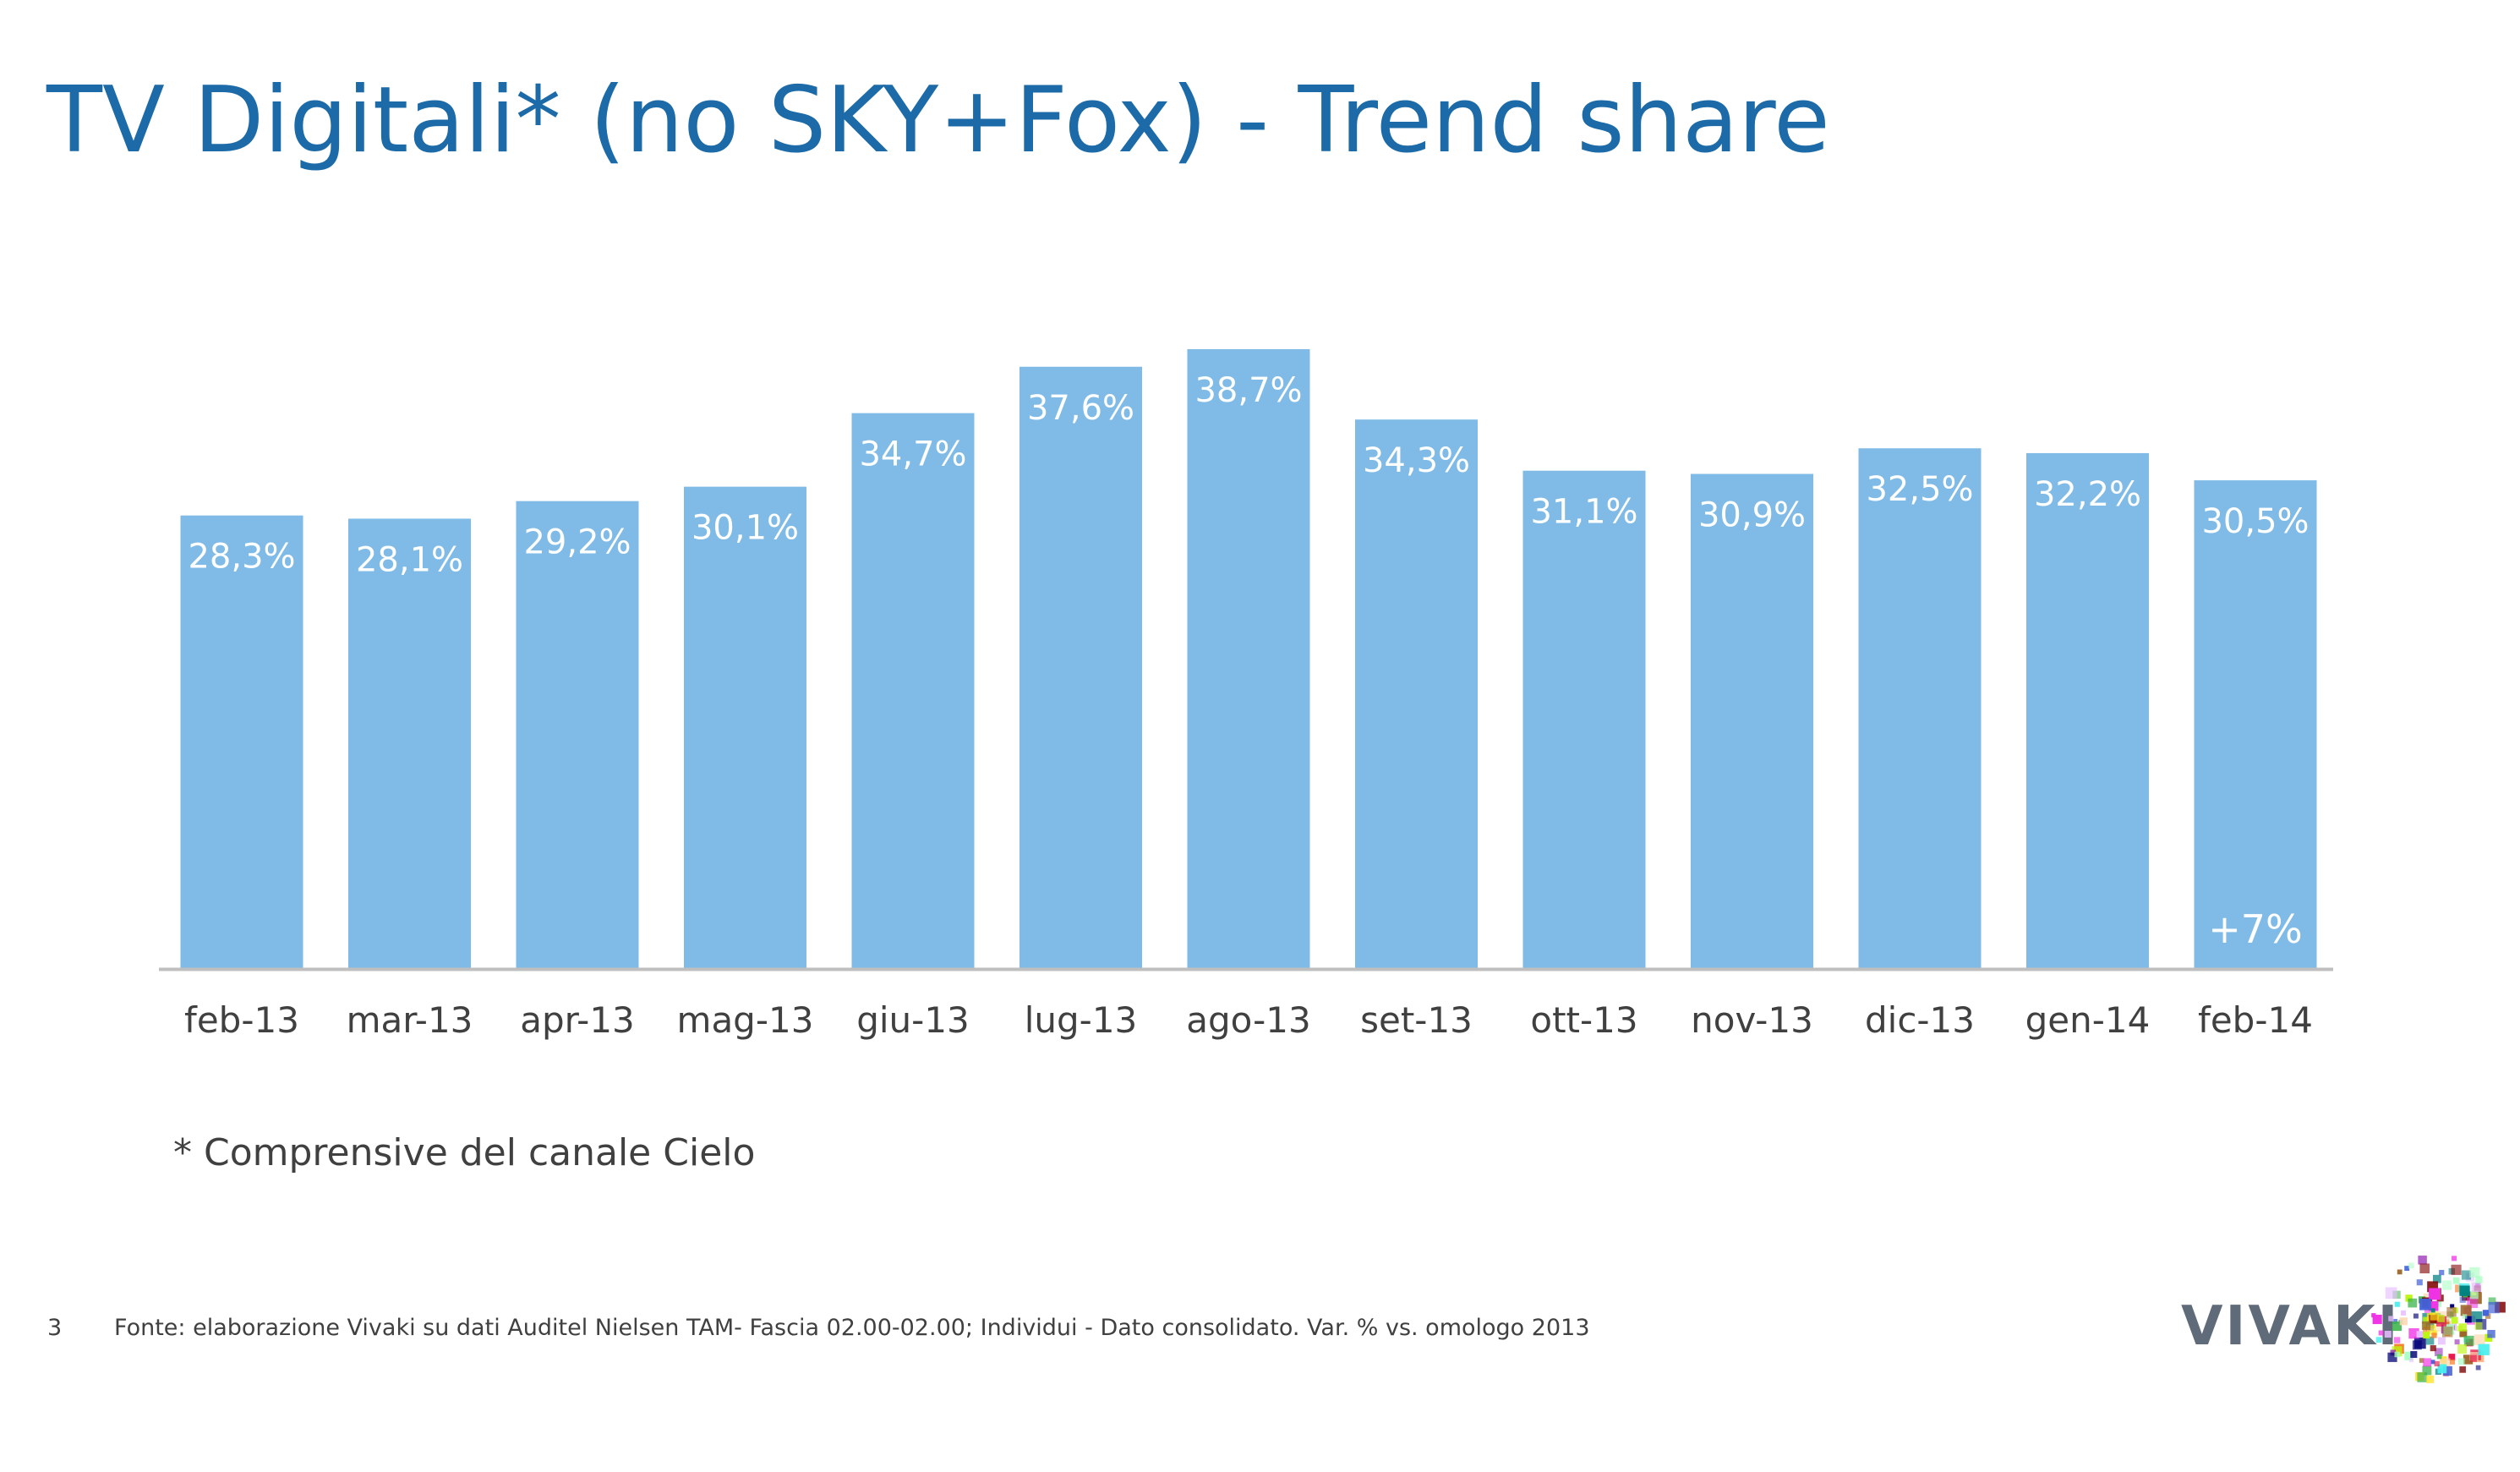 This screenshot has width=2520, height=1472. What do you see at coordinates (577, 1020) in the screenshot?
I see `x-tick-label-apr-13: apr-13` at bounding box center [577, 1020].